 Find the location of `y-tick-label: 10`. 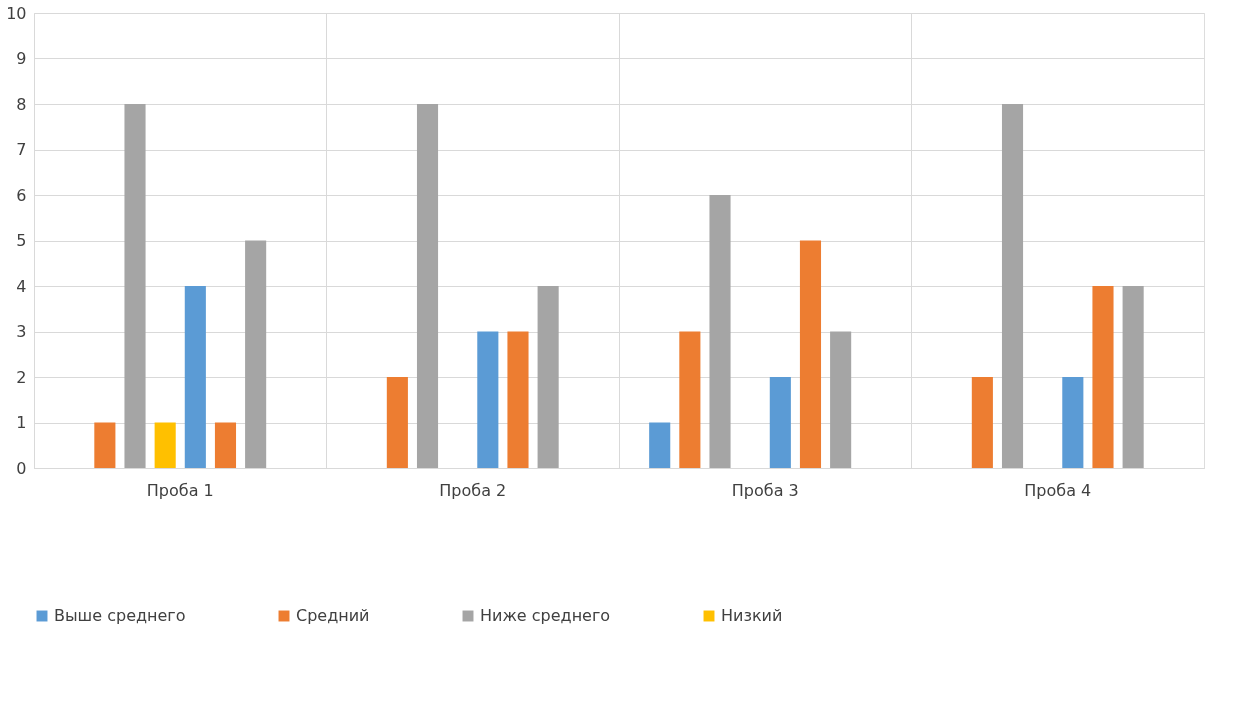

y-tick-label: 10 is located at coordinates (16, 13).